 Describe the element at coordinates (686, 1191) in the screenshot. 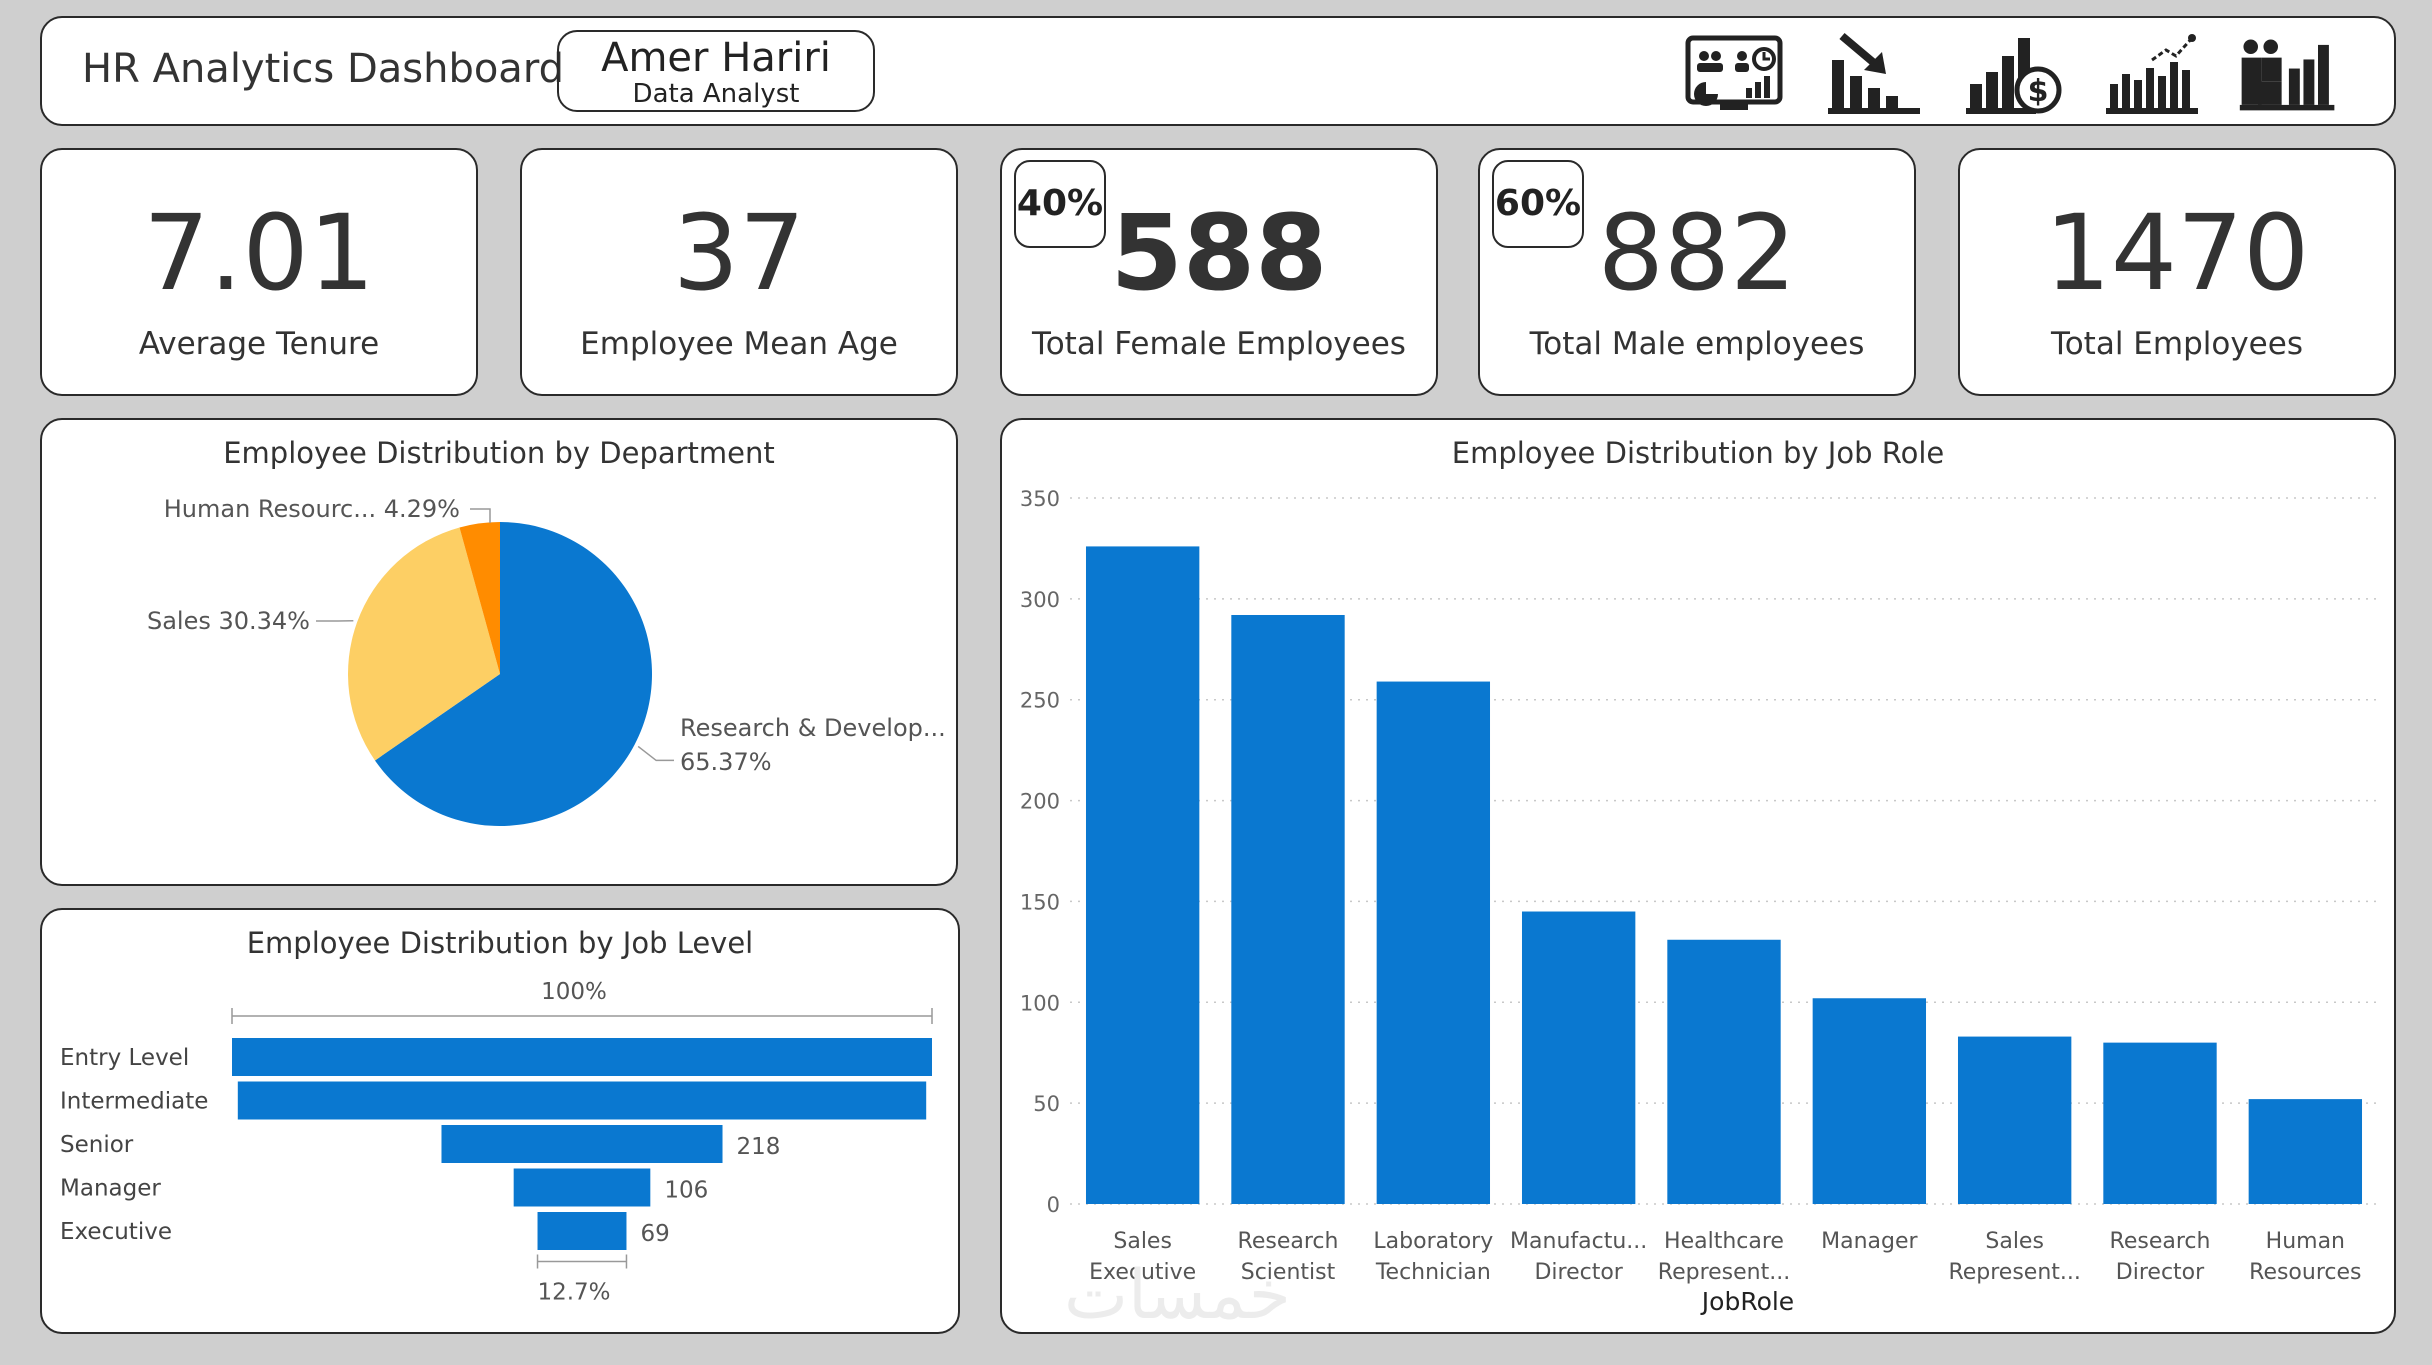

I see `funnel-data-label: 106` at that location.